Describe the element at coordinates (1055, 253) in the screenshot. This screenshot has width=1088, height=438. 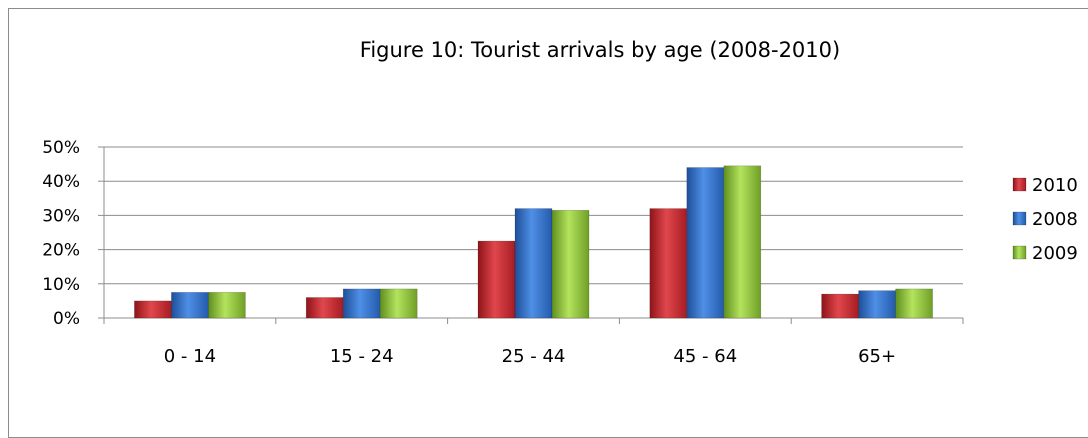
I see `legend-label: 2009` at that location.